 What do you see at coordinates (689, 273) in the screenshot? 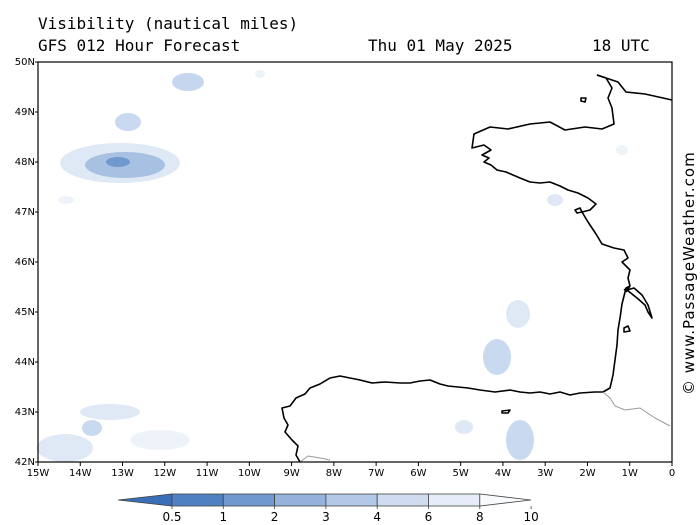
I see `watermark: © www.PassageWeather.com` at bounding box center [689, 273].